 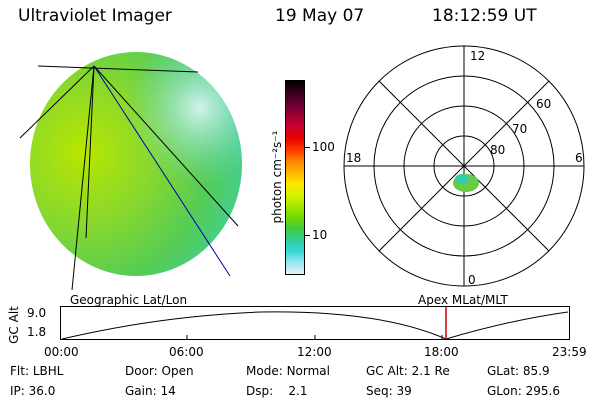 I want to click on info-flt: Flt: LBHL, so click(x=37, y=371).